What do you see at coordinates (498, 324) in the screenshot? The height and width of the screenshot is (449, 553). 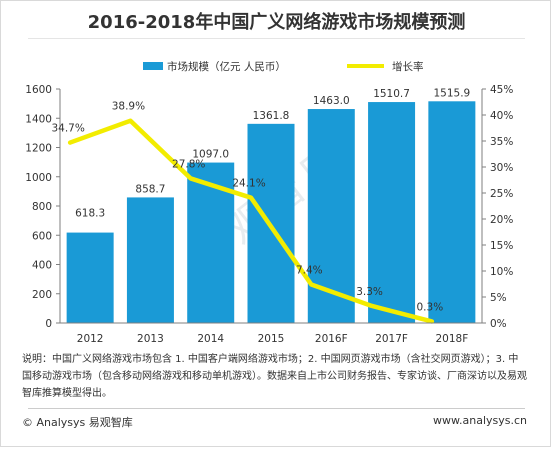 I see `right-tick-label: 0%` at bounding box center [498, 324].